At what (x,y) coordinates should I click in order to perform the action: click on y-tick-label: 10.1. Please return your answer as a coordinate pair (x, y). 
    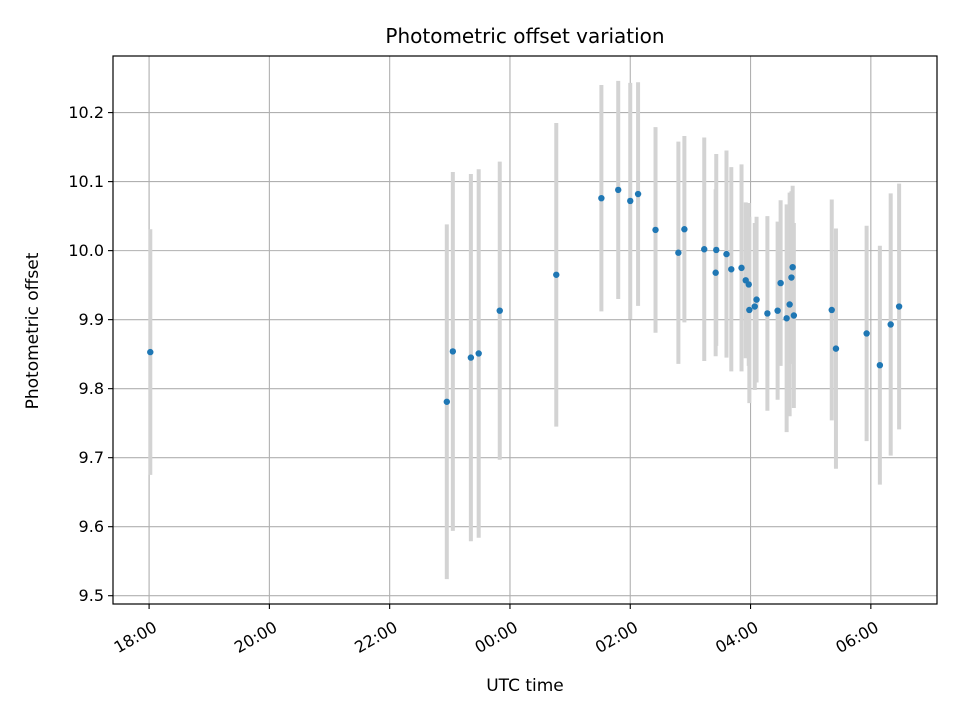
    Looking at the image, I should click on (86, 181).